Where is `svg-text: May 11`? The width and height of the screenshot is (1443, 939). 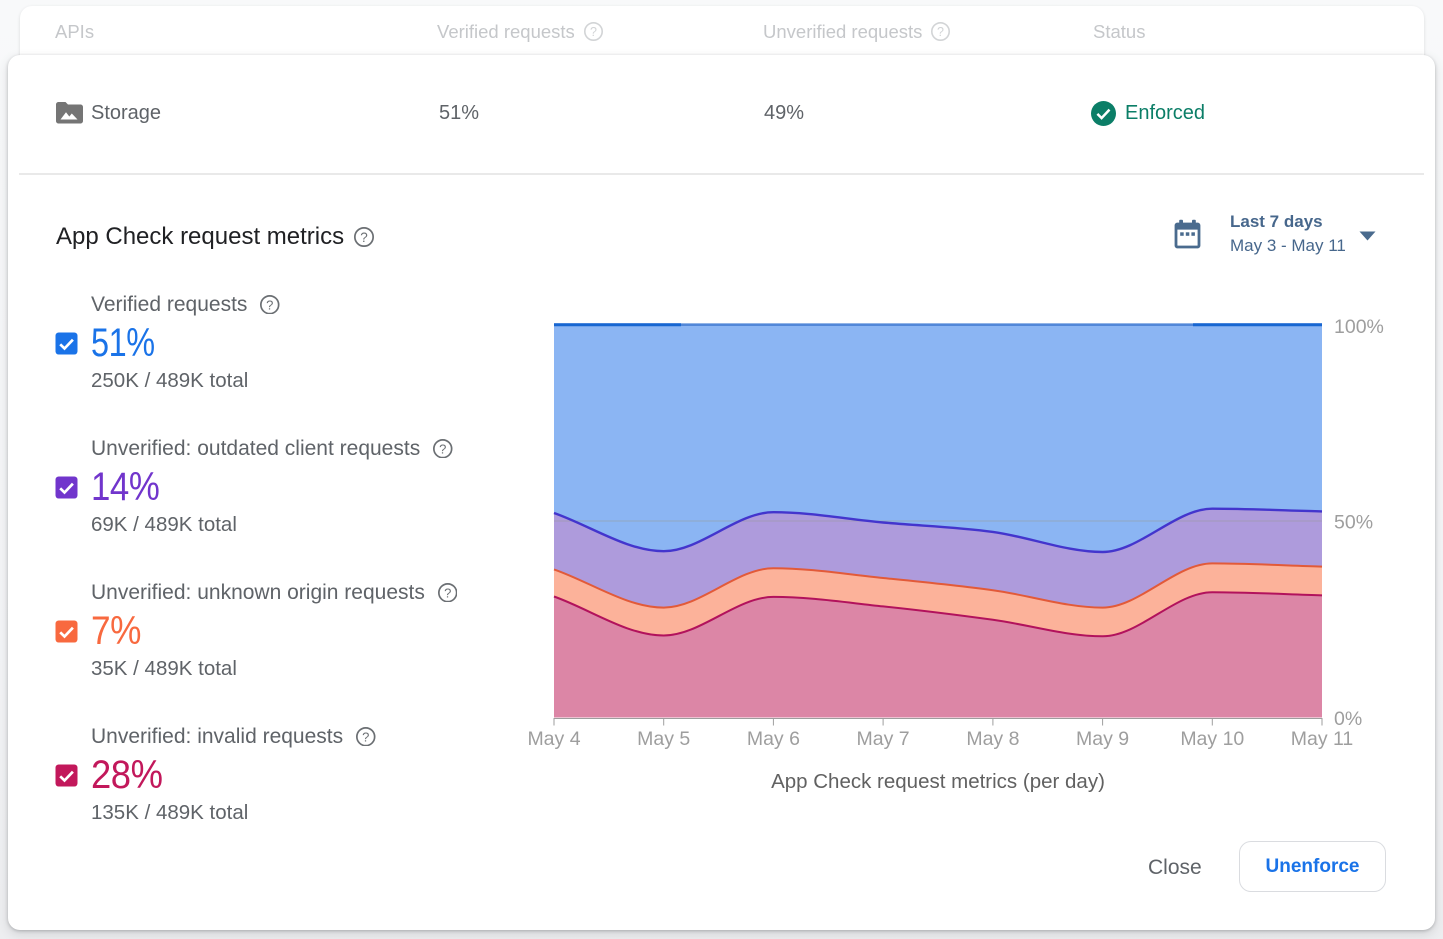 svg-text: May 11 is located at coordinates (1322, 739).